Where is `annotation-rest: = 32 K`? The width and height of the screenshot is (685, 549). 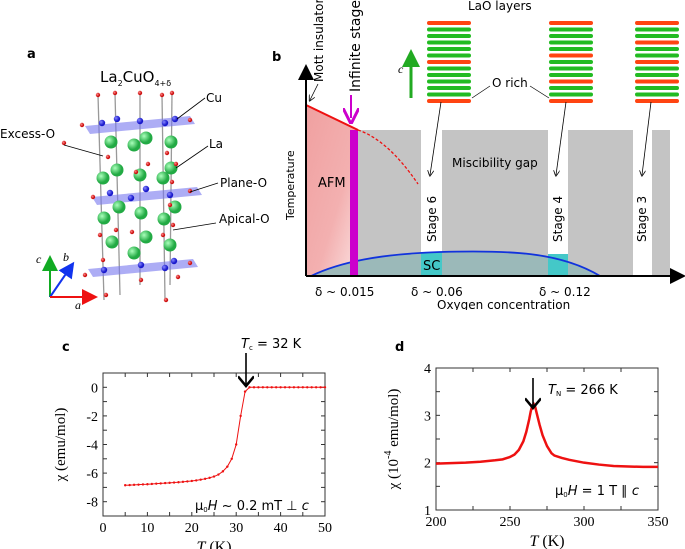
annotation-rest: = 32 K is located at coordinates (277, 344).